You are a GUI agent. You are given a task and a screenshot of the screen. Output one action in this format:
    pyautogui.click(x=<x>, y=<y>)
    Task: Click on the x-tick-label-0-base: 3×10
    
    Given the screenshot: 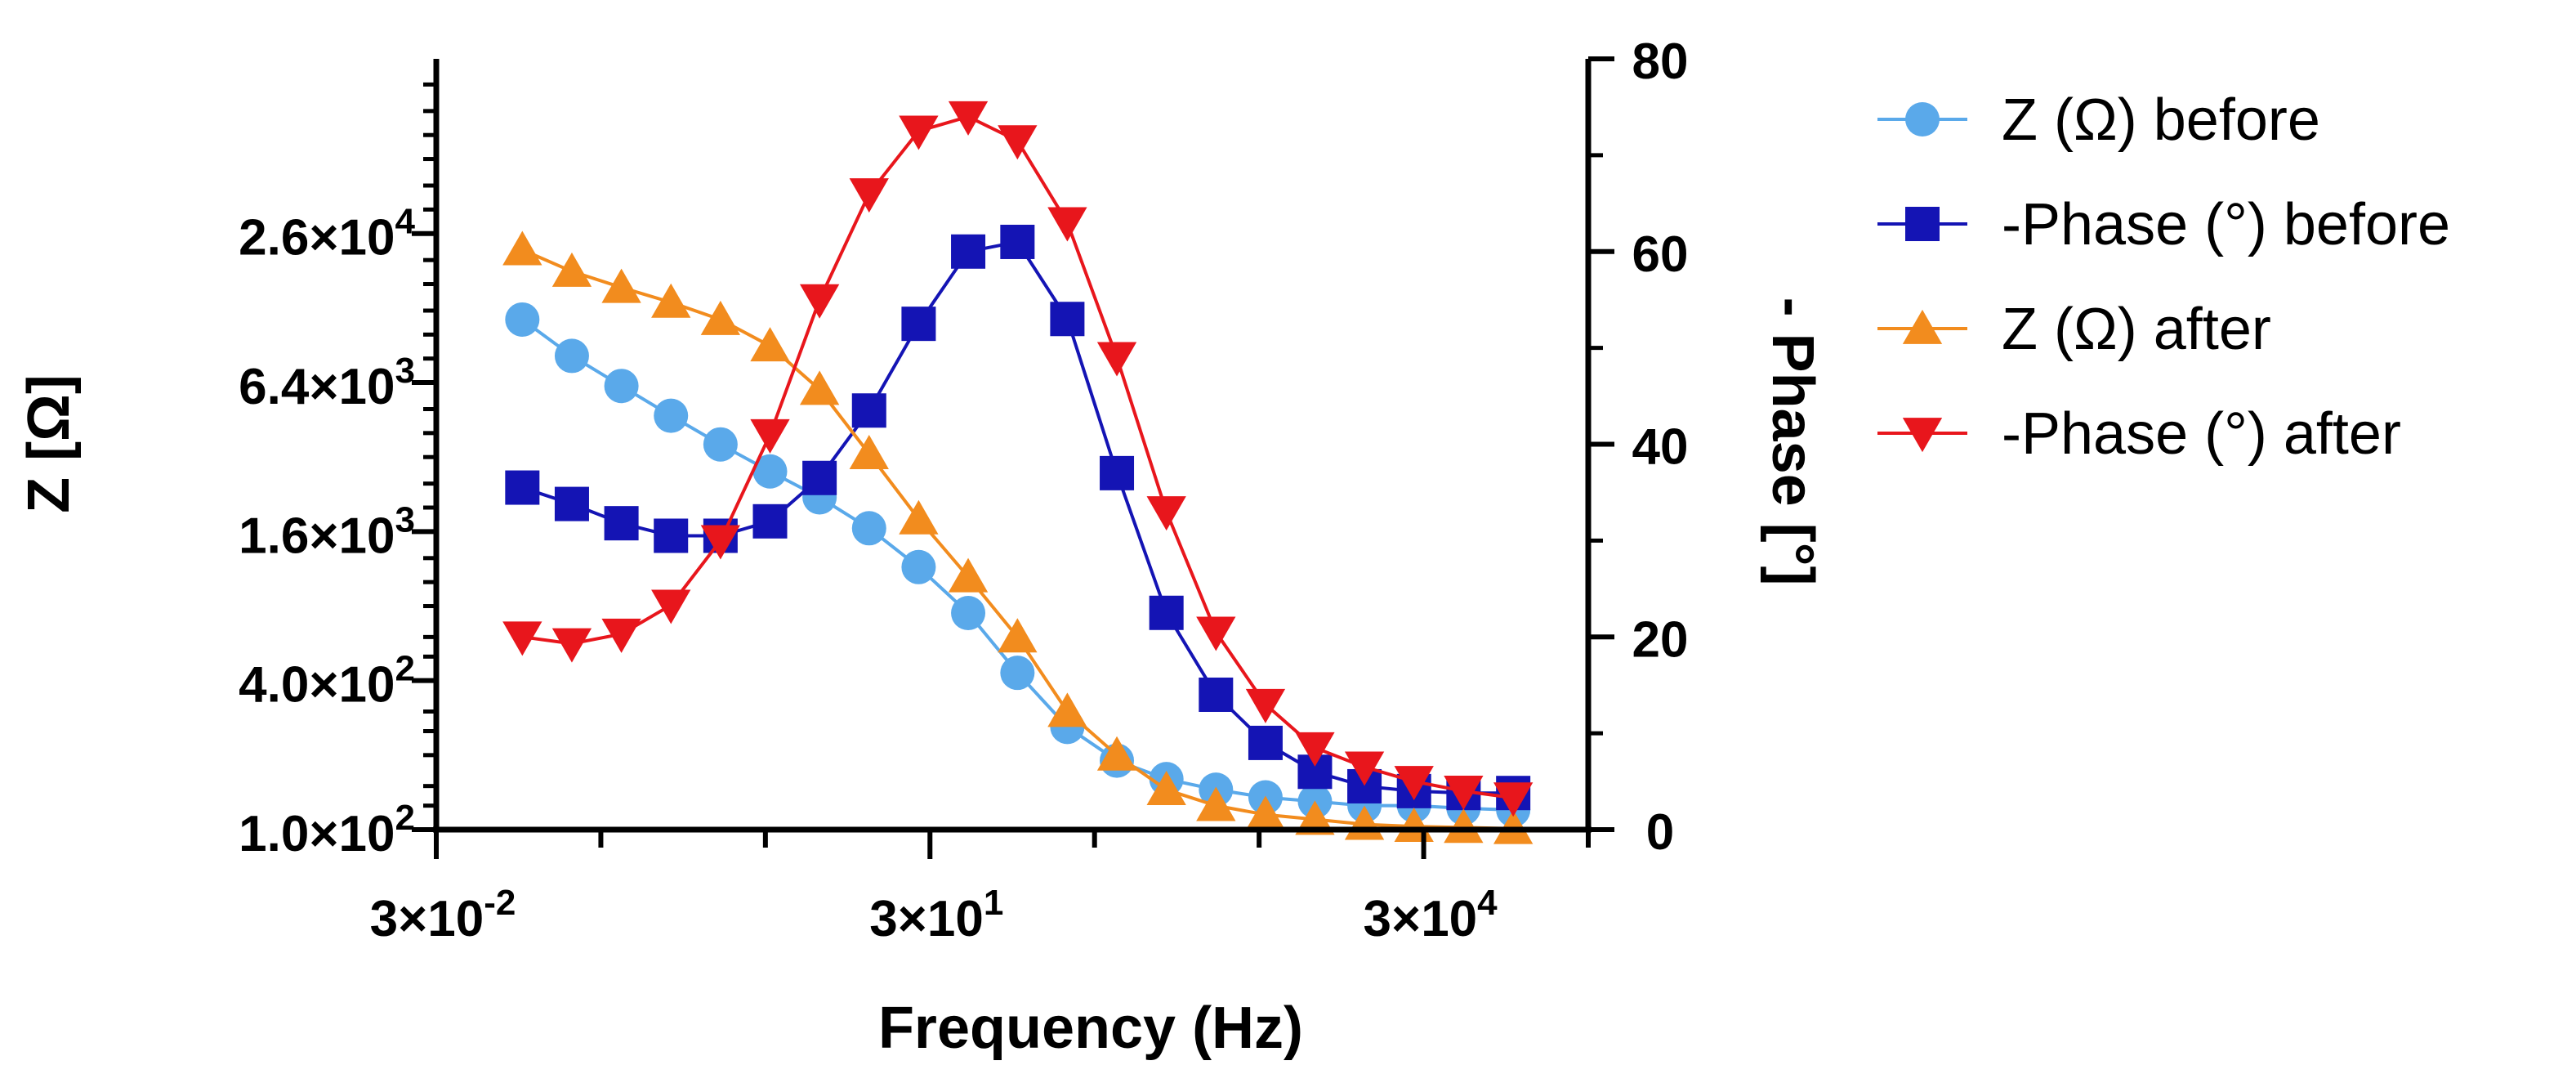 What is the action you would take?
    pyautogui.click(x=427, y=919)
    